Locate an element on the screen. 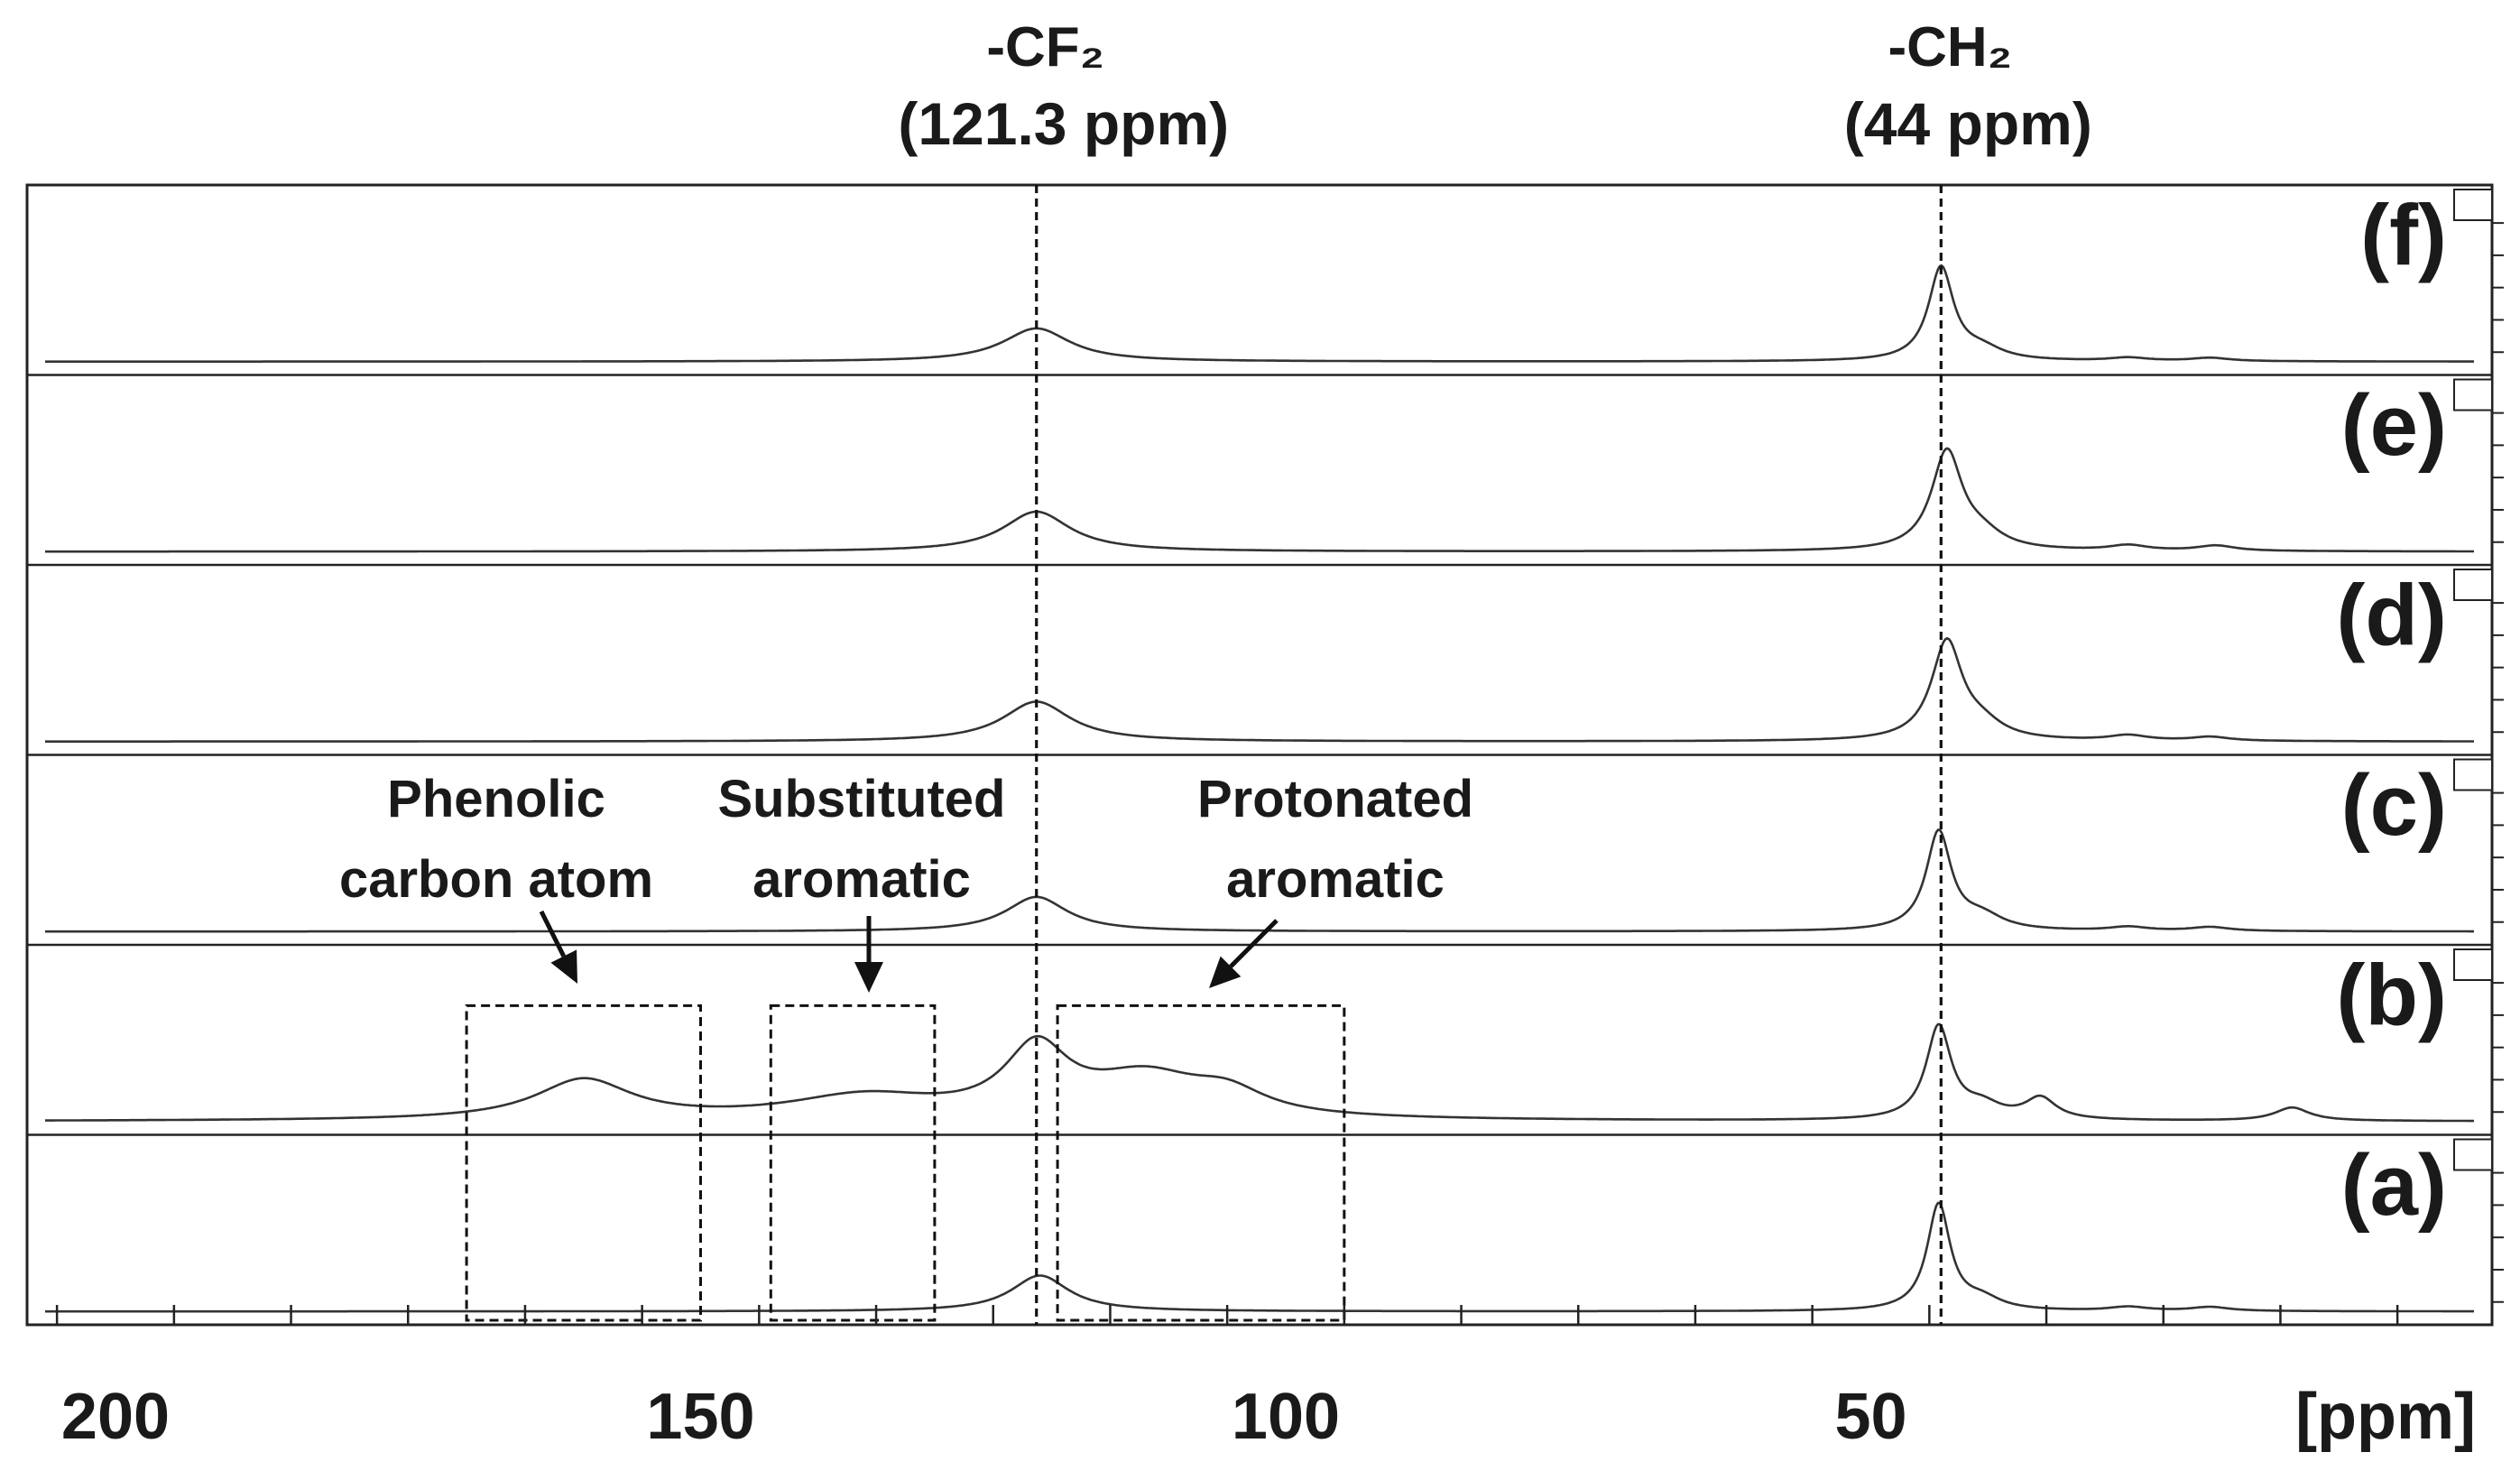  annotation-label: Substituted is located at coordinates (862, 799).